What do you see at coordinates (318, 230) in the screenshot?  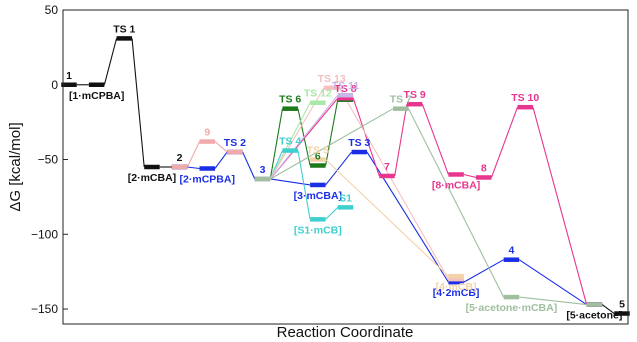 I see `level-label: [S1·mCB]` at bounding box center [318, 230].